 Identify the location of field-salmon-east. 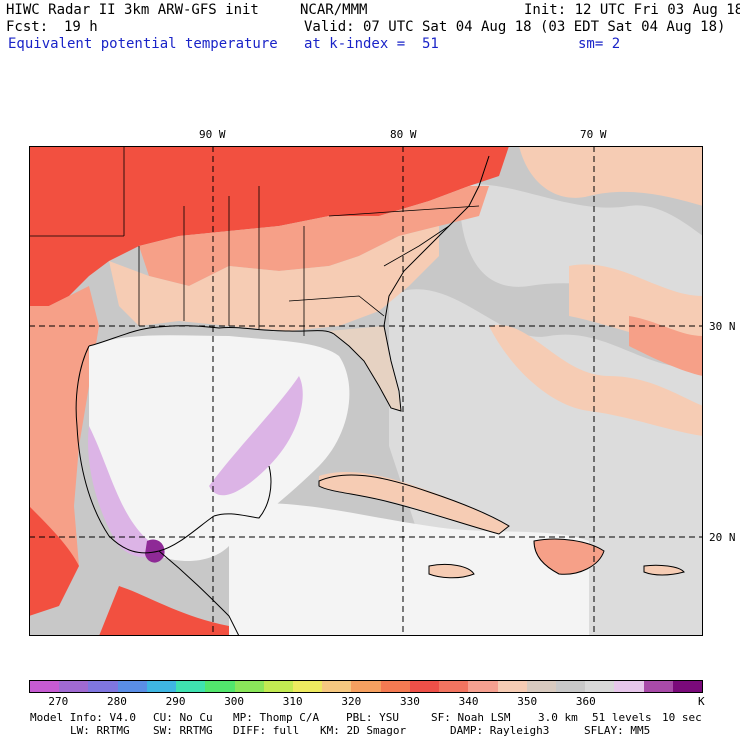
(666, 346).